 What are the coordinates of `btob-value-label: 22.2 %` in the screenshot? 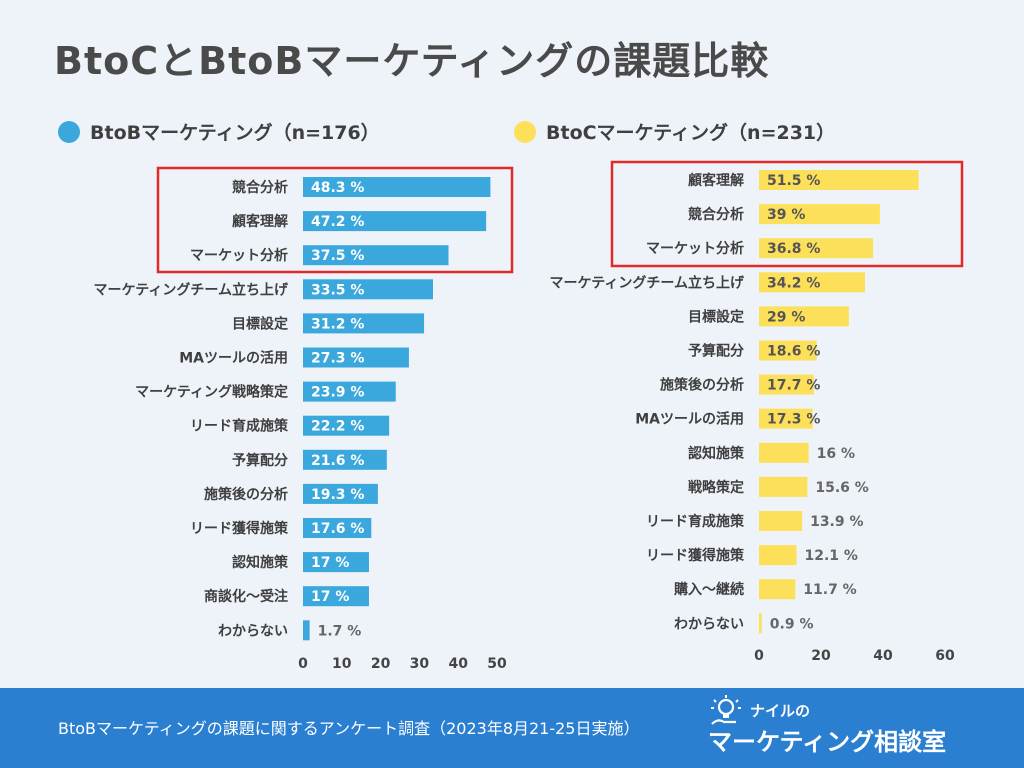 It's located at (337, 427).